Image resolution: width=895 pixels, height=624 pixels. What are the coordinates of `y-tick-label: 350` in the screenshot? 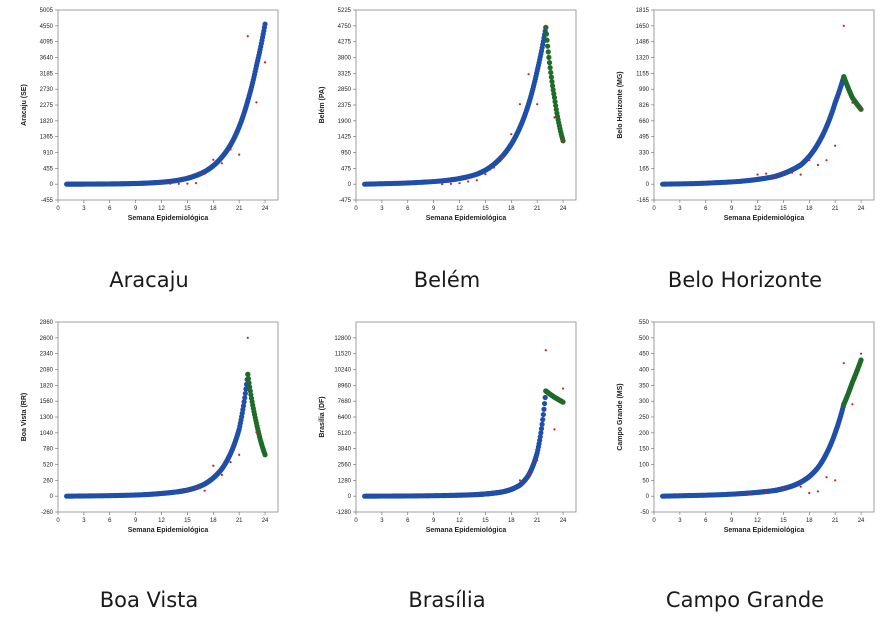 It's located at (644, 386).